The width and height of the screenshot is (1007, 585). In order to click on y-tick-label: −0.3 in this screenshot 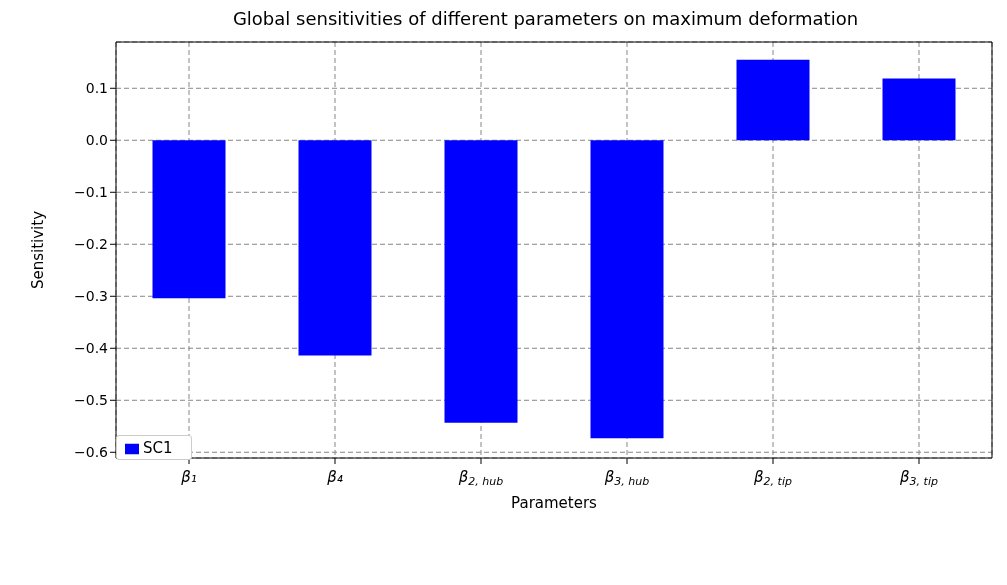, I will do `click(91, 296)`.